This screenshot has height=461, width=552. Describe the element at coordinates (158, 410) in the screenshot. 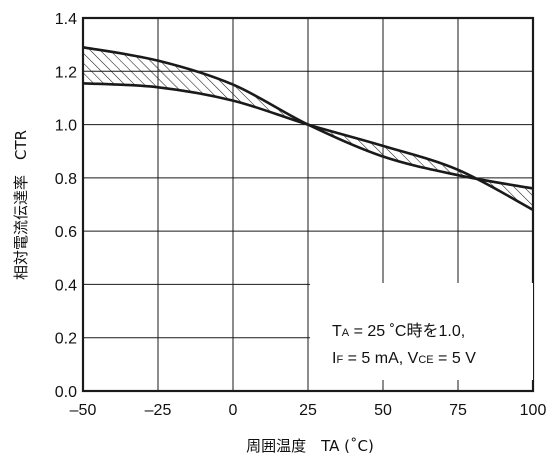

I see `x-tick-label: –25` at that location.